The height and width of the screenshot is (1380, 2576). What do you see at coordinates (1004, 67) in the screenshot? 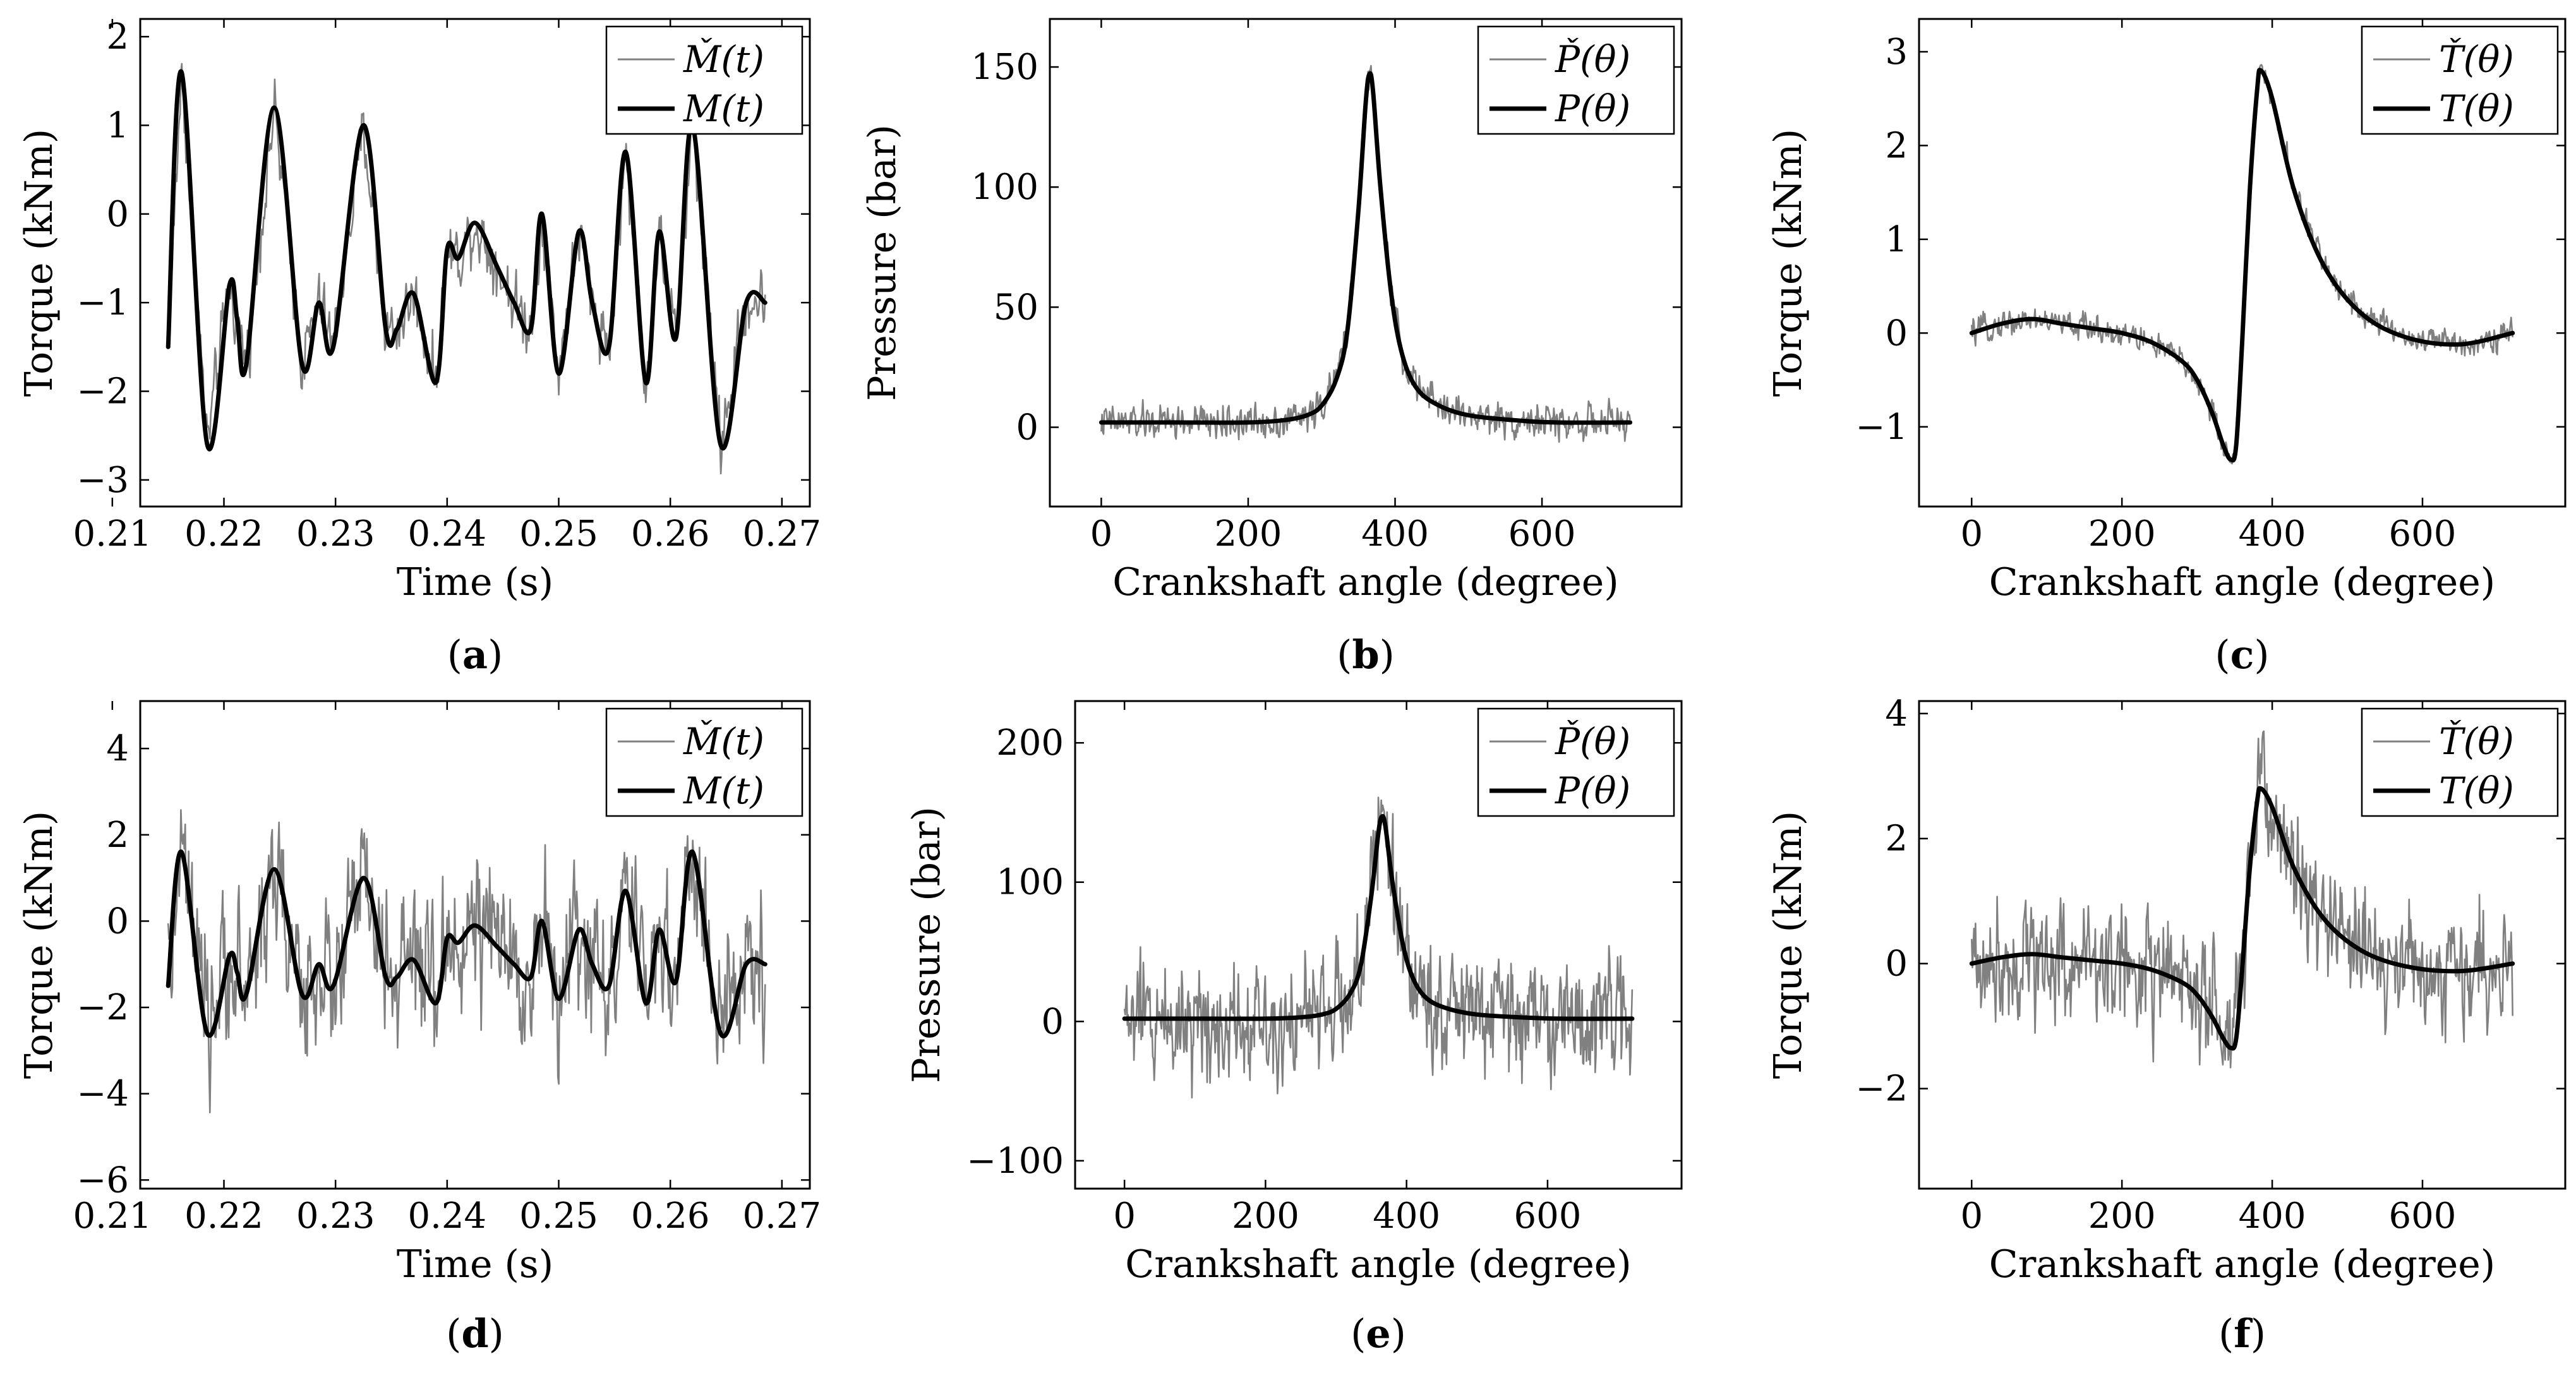
I see `y-tick-label: 150` at bounding box center [1004, 67].